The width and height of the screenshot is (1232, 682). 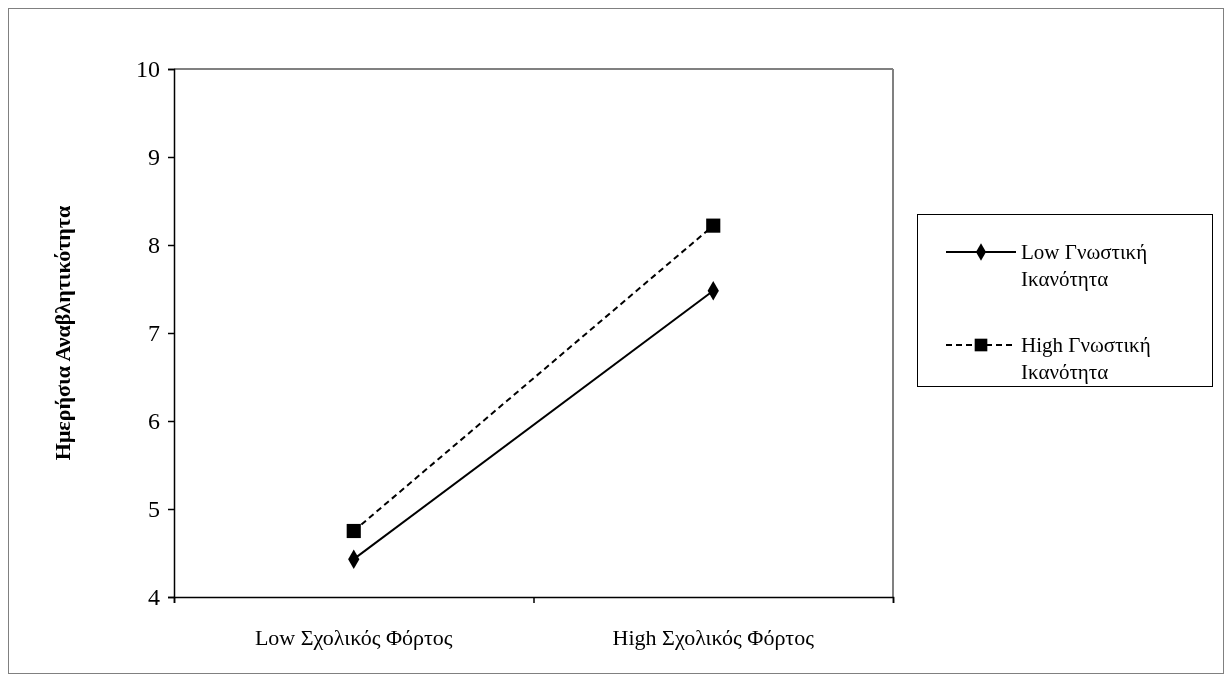 I want to click on y-tick-label: 4, so click(x=154, y=597).